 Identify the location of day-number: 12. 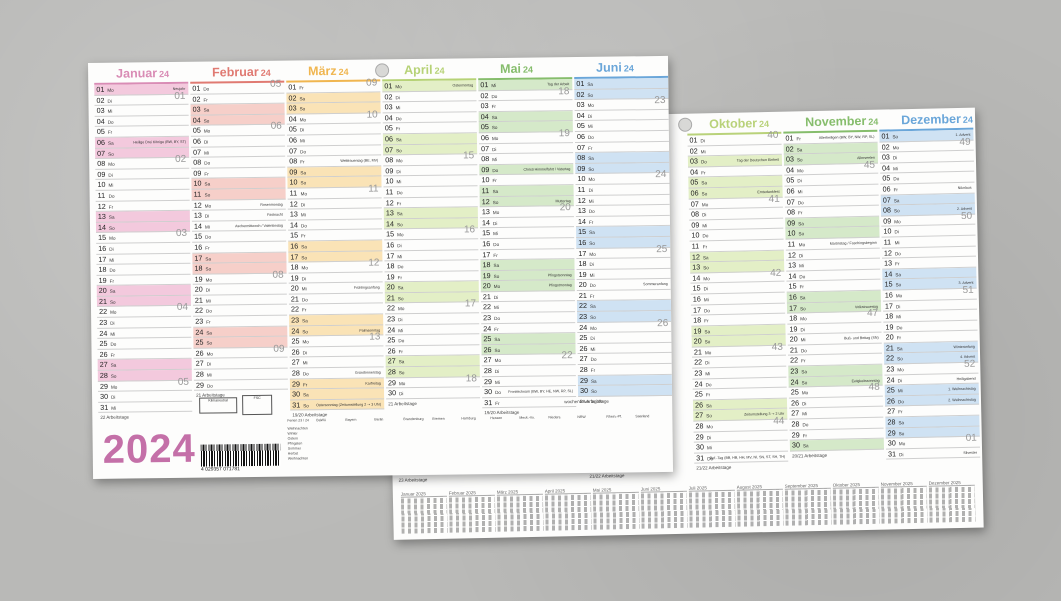
(389, 202).